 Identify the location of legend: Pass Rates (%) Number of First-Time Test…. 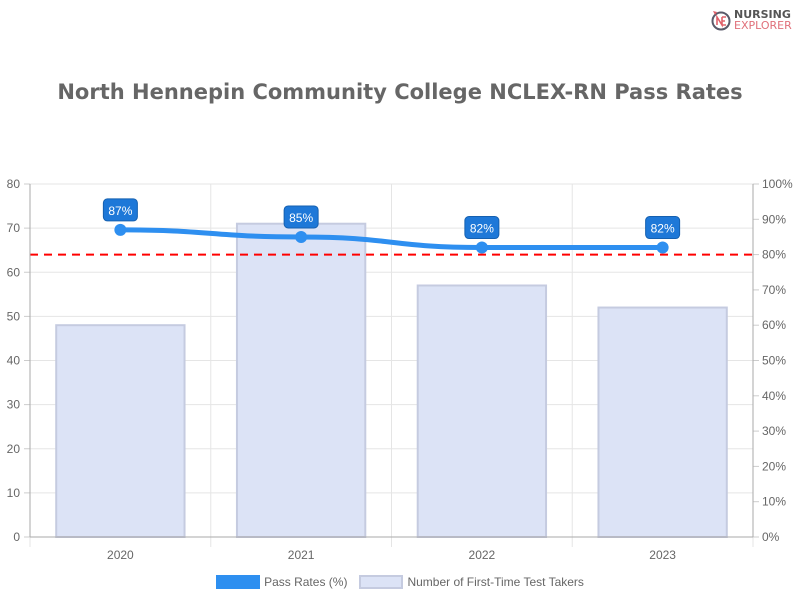
(400, 582).